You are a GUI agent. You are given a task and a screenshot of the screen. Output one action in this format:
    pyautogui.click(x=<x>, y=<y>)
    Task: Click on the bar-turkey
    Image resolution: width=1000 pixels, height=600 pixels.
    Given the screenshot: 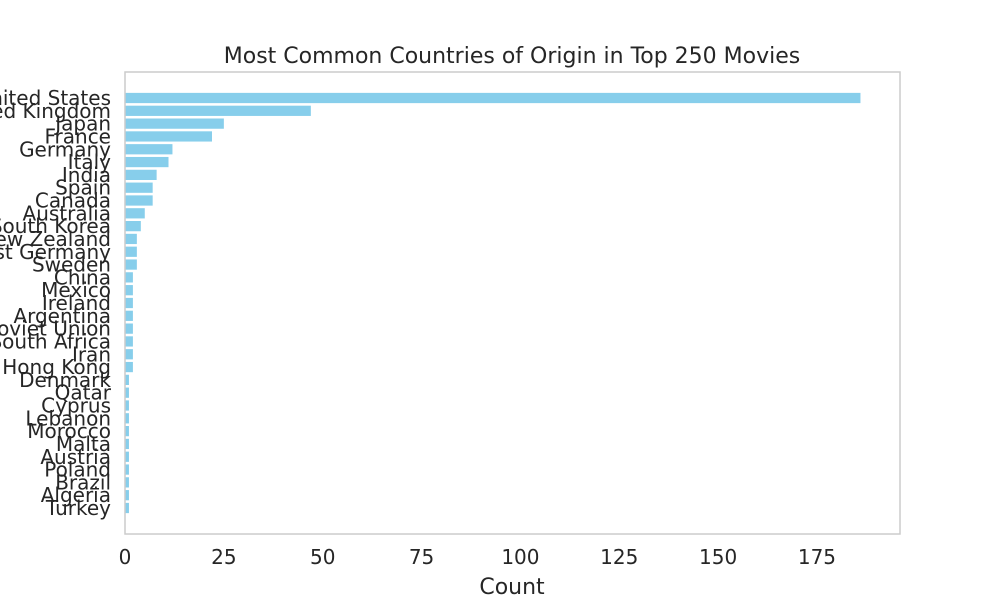 What is the action you would take?
    pyautogui.click(x=127, y=508)
    